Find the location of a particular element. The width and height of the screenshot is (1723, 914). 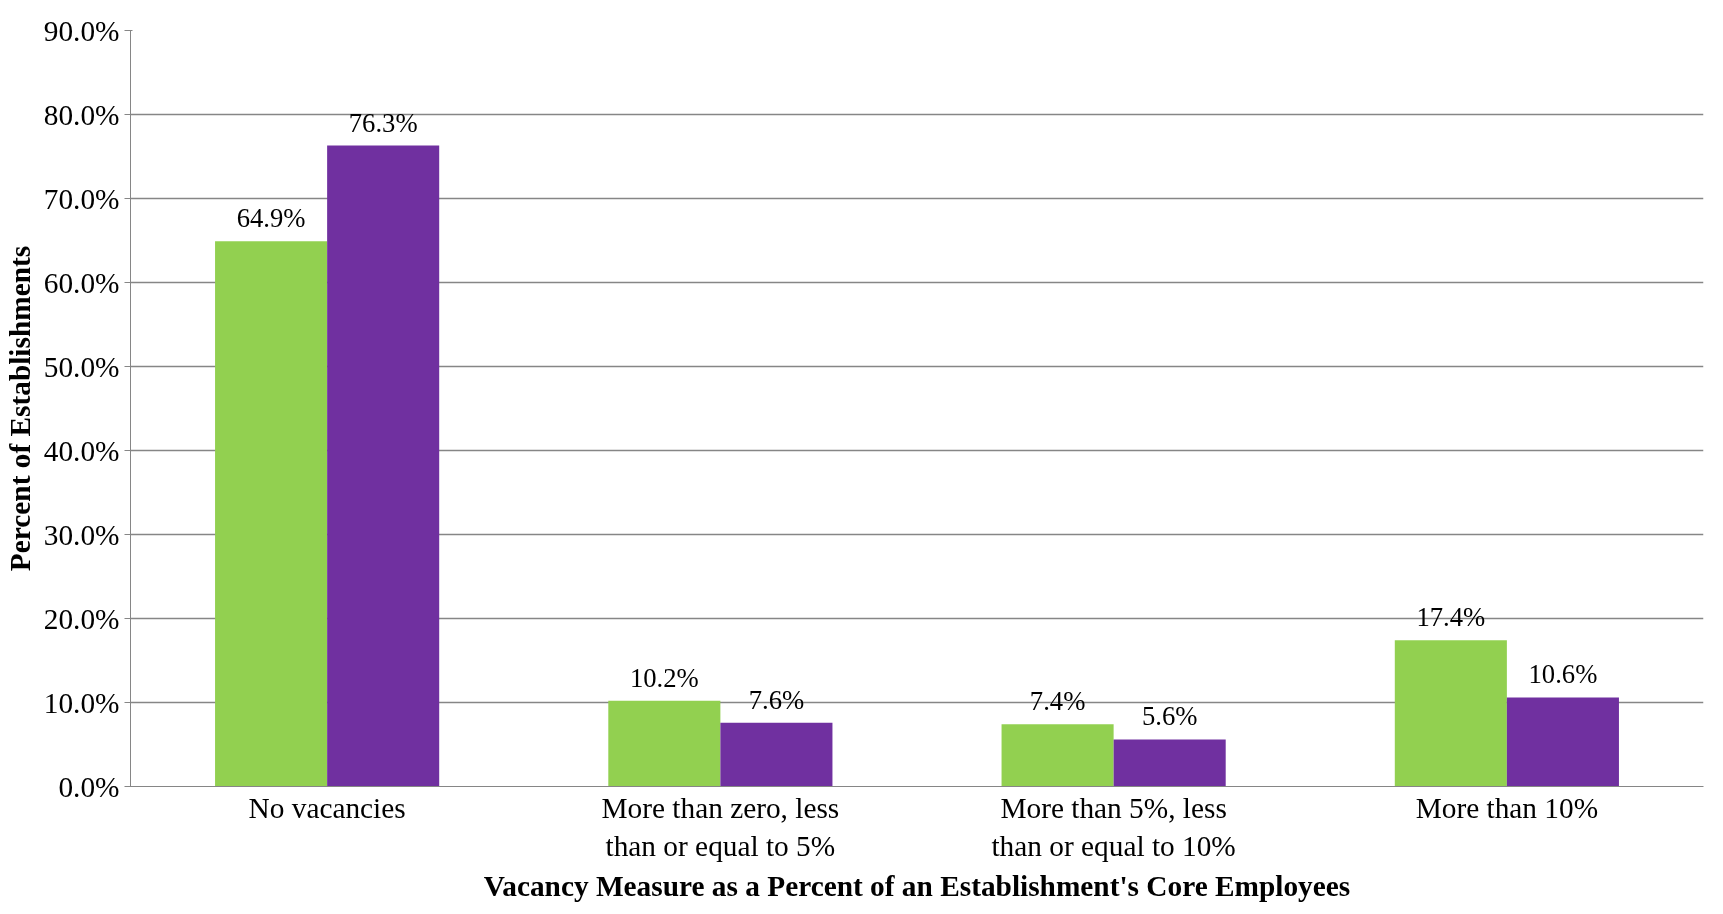

y-tick-label: 60.0% is located at coordinates (81, 282).